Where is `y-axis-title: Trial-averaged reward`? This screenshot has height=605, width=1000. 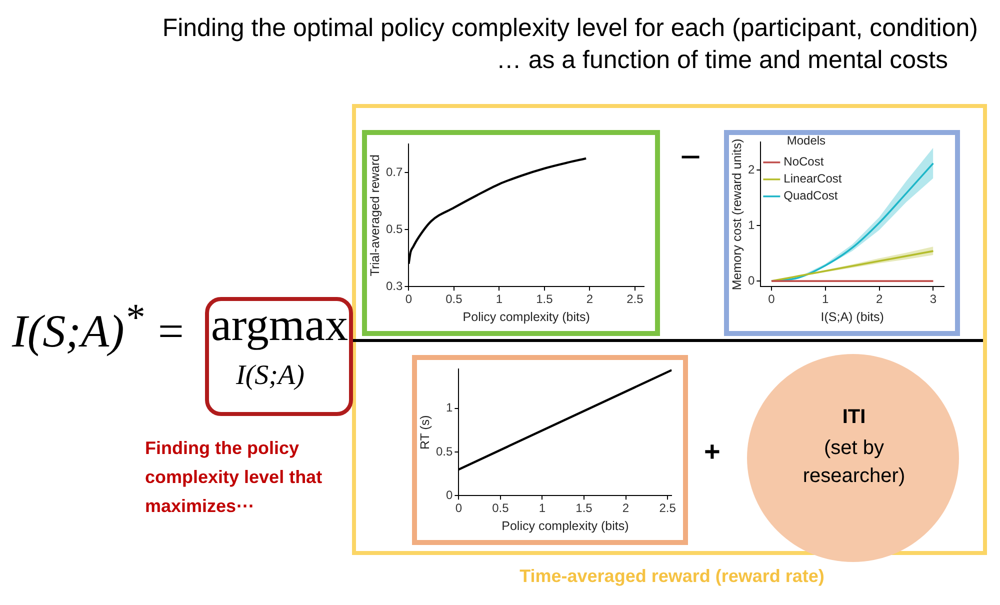
y-axis-title: Trial-averaged reward is located at coordinates (375, 215).